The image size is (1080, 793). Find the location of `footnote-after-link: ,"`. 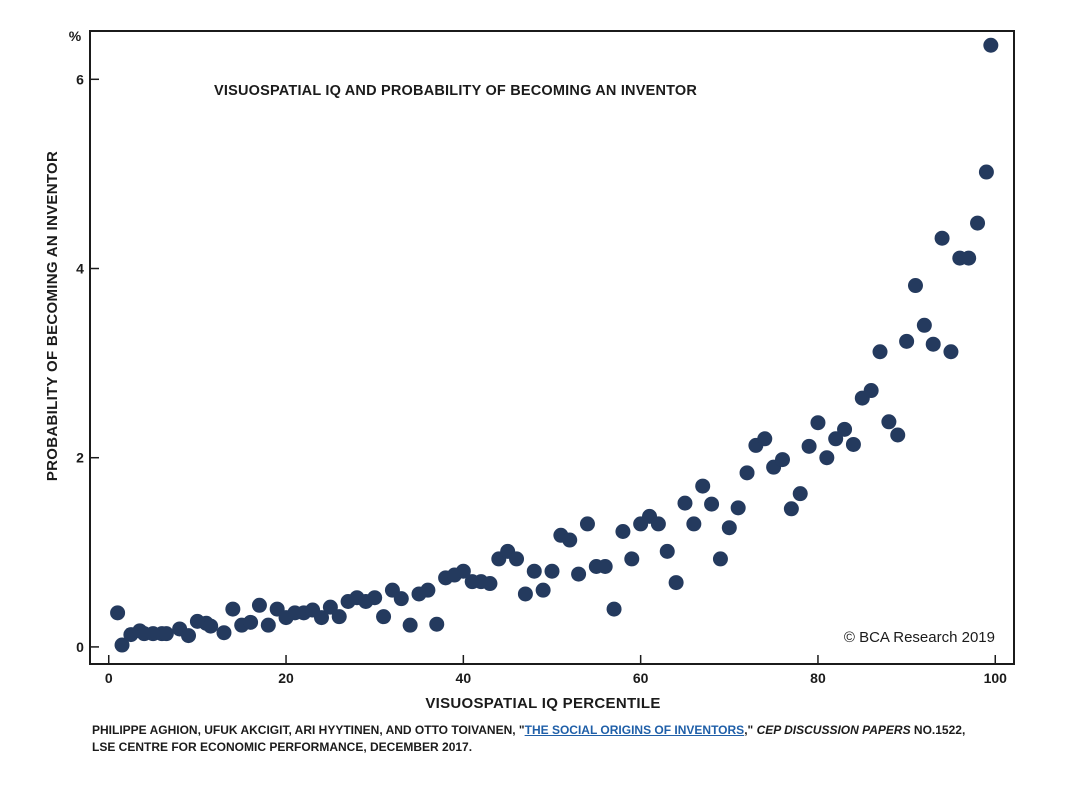

footnote-after-link: ," is located at coordinates (750, 730).